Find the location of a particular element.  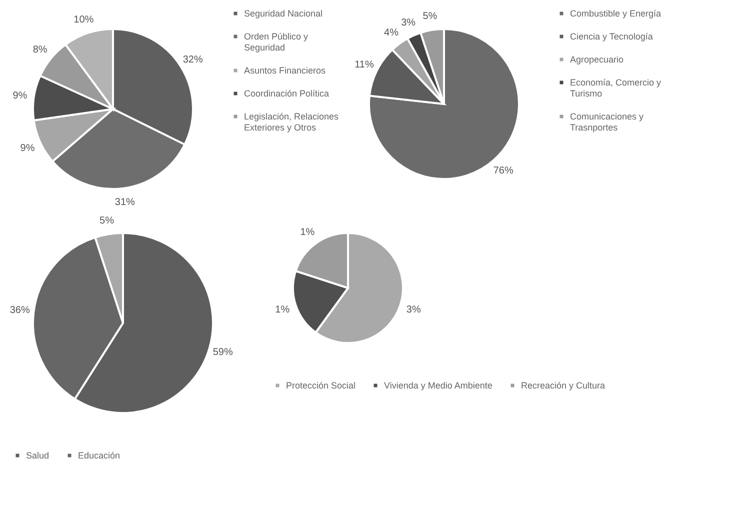

legend-label: Orden Público y Seguridad is located at coordinates (276, 42).